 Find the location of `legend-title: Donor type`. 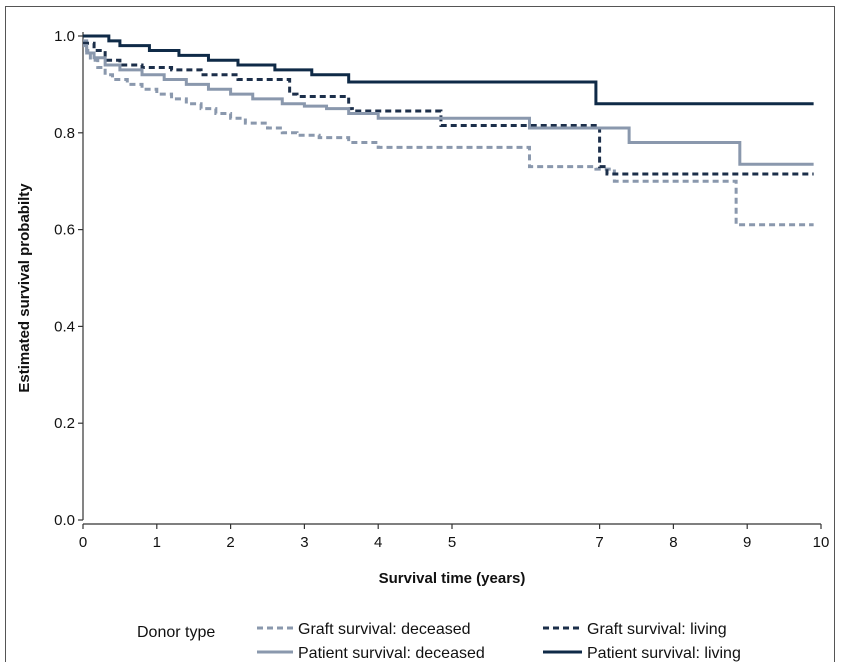

legend-title: Donor type is located at coordinates (176, 632).